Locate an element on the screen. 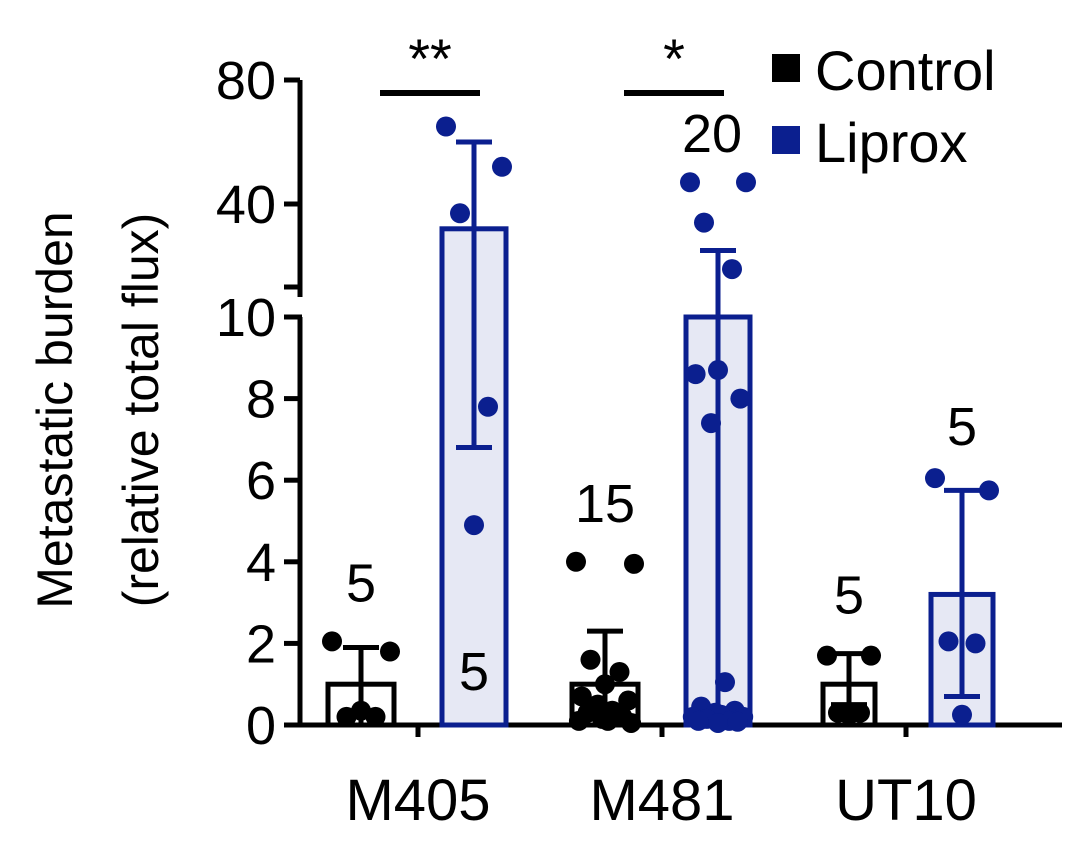 Image resolution: width=1080 pixels, height=841 pixels. sample-size-label: 15 is located at coordinates (605, 504).